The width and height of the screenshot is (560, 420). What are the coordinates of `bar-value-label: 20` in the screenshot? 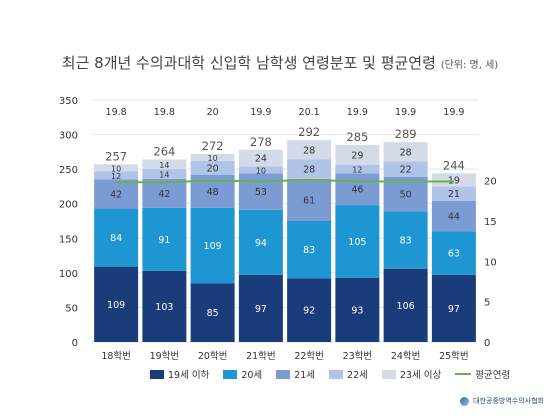 It's located at (213, 168).